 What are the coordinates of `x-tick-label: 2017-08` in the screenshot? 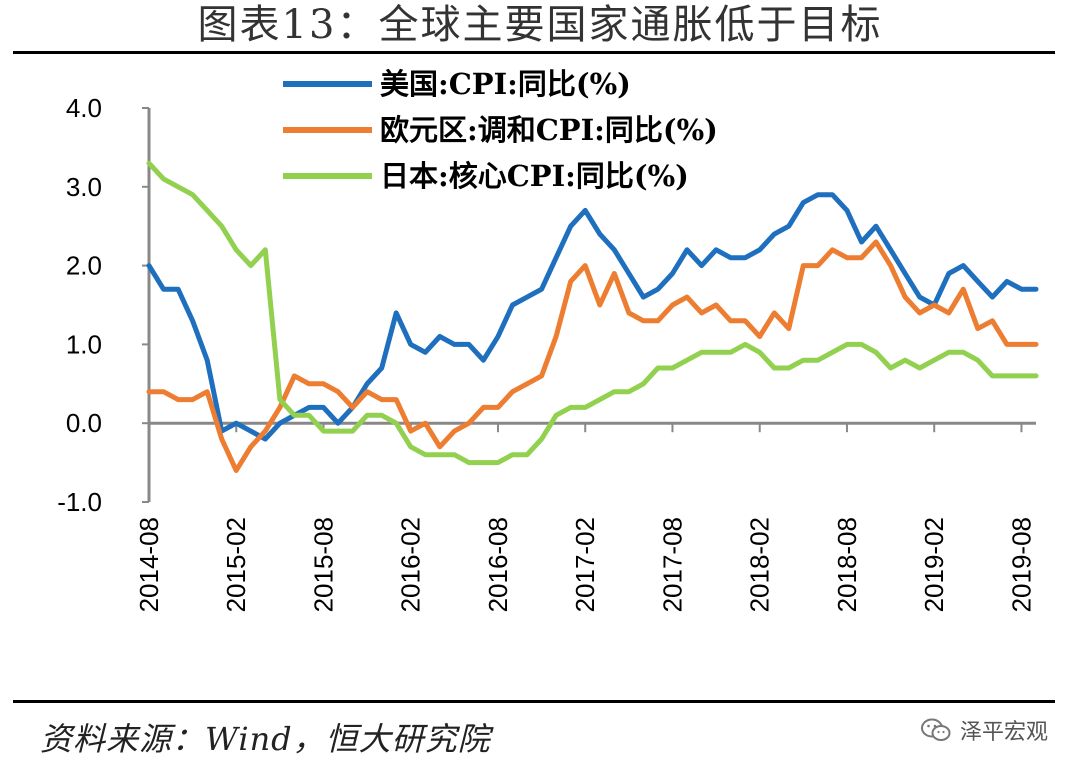 It's located at (672, 564).